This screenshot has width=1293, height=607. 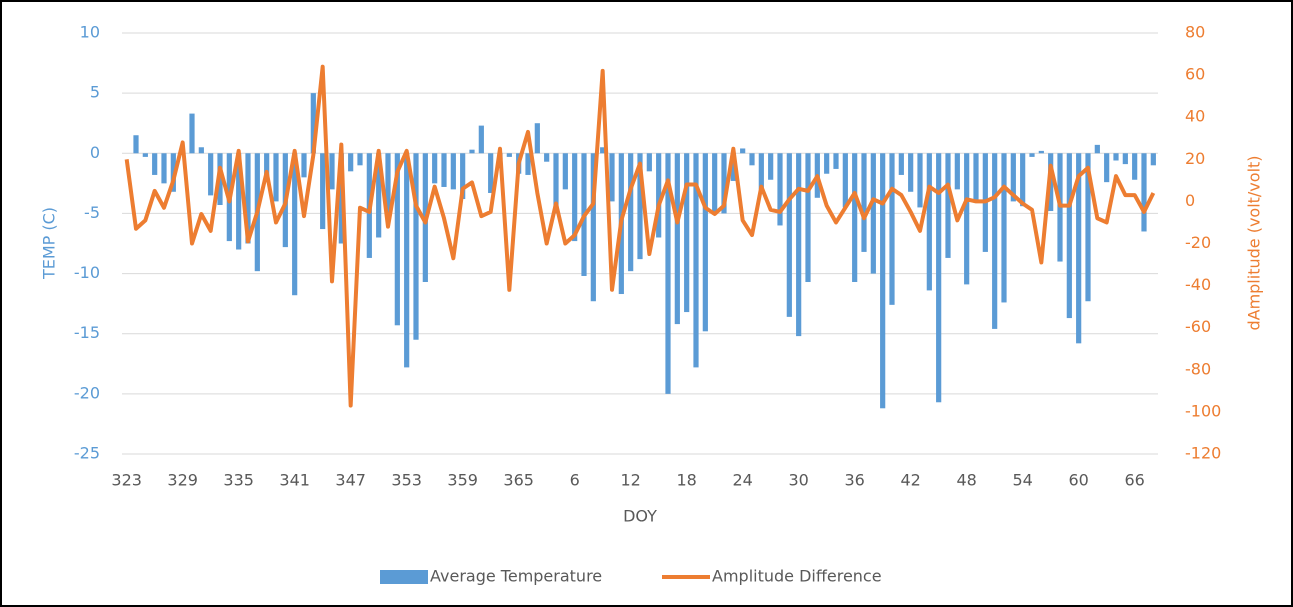 What do you see at coordinates (797, 576) in the screenshot?
I see `legend-label: Amplitude Difference` at bounding box center [797, 576].